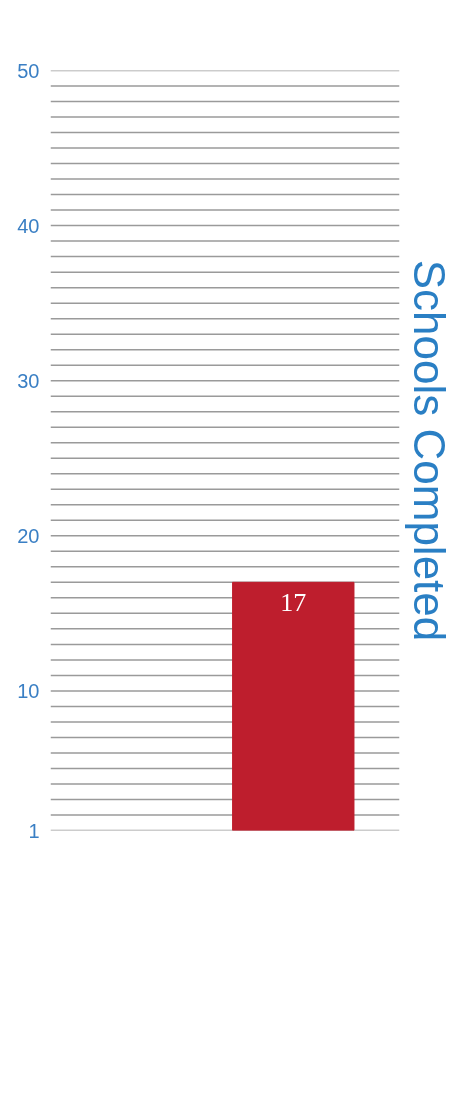  What do you see at coordinates (429, 450) in the screenshot?
I see `y-axis-title: Schools Completed` at bounding box center [429, 450].